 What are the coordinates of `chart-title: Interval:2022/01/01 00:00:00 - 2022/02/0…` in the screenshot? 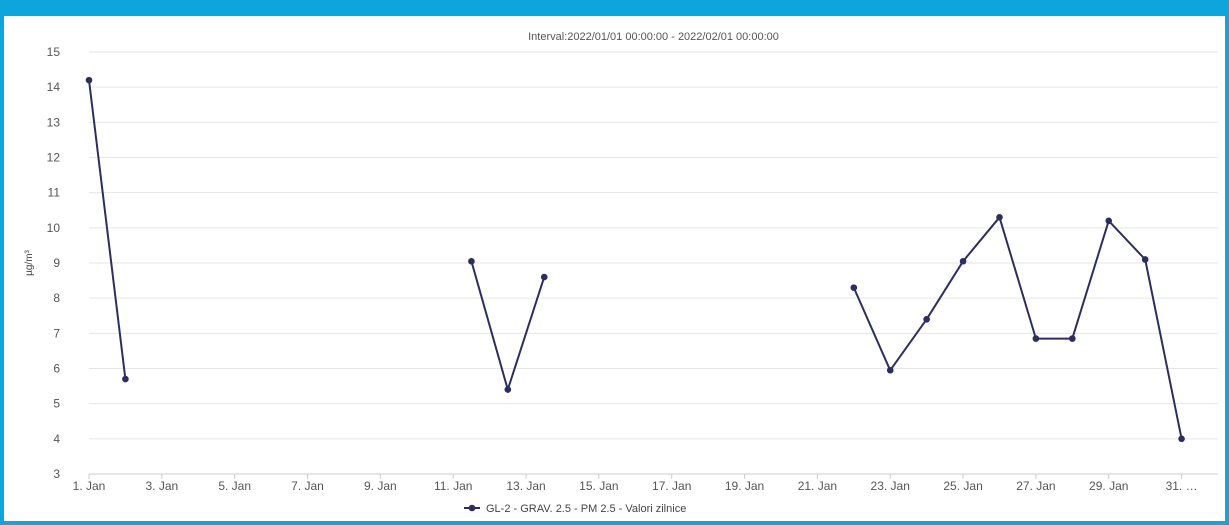 It's located at (653, 37).